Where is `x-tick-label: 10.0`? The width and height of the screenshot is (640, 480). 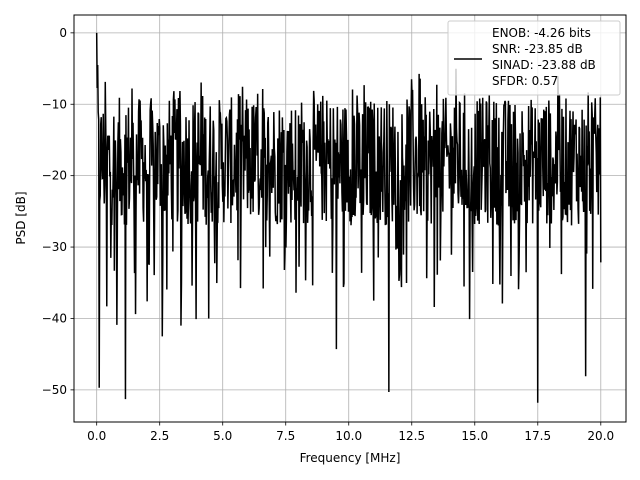
x-tick-label: 10.0 is located at coordinates (348, 436).